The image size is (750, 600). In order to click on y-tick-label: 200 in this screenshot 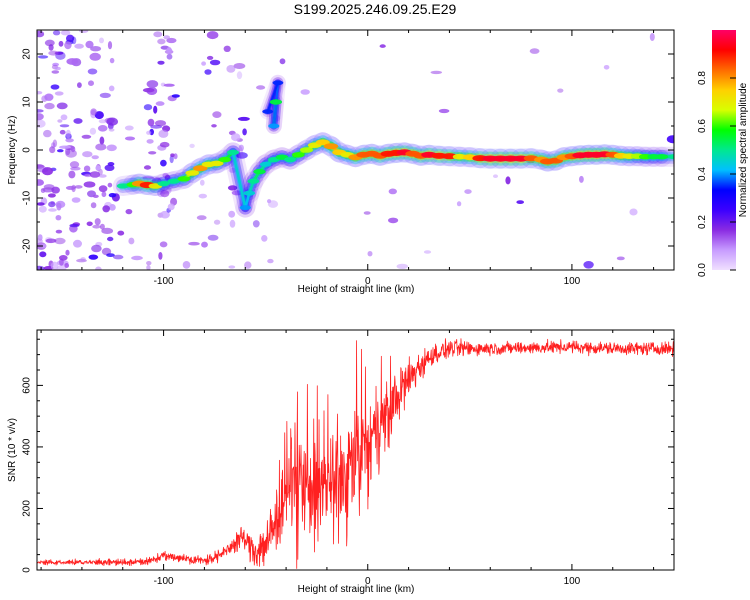, I will do `click(27, 508)`.